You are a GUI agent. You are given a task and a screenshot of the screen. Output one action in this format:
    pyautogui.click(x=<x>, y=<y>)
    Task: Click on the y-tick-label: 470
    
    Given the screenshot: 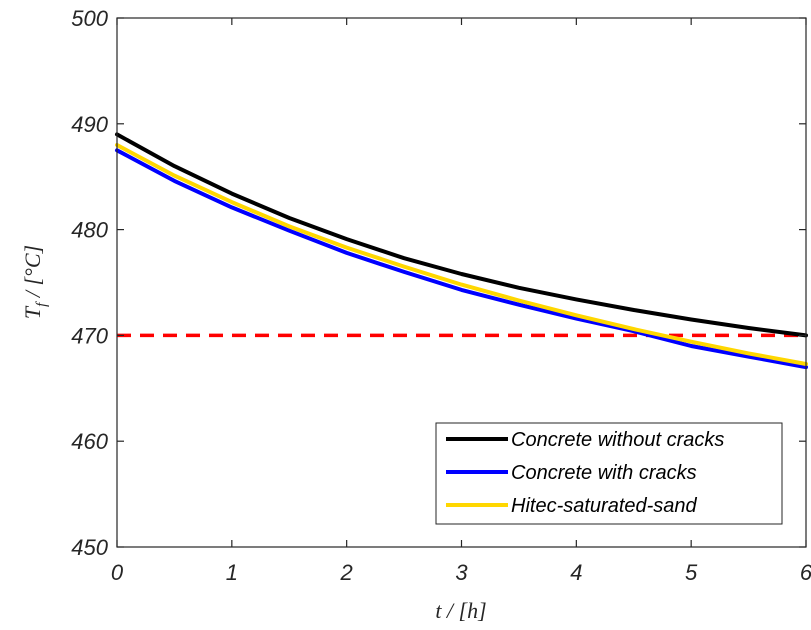 What is the action you would take?
    pyautogui.click(x=89, y=335)
    